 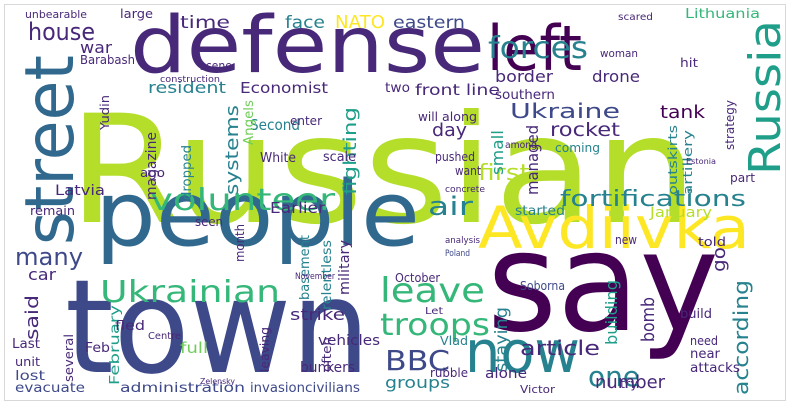 I want to click on word: unbearable, so click(x=56, y=14).